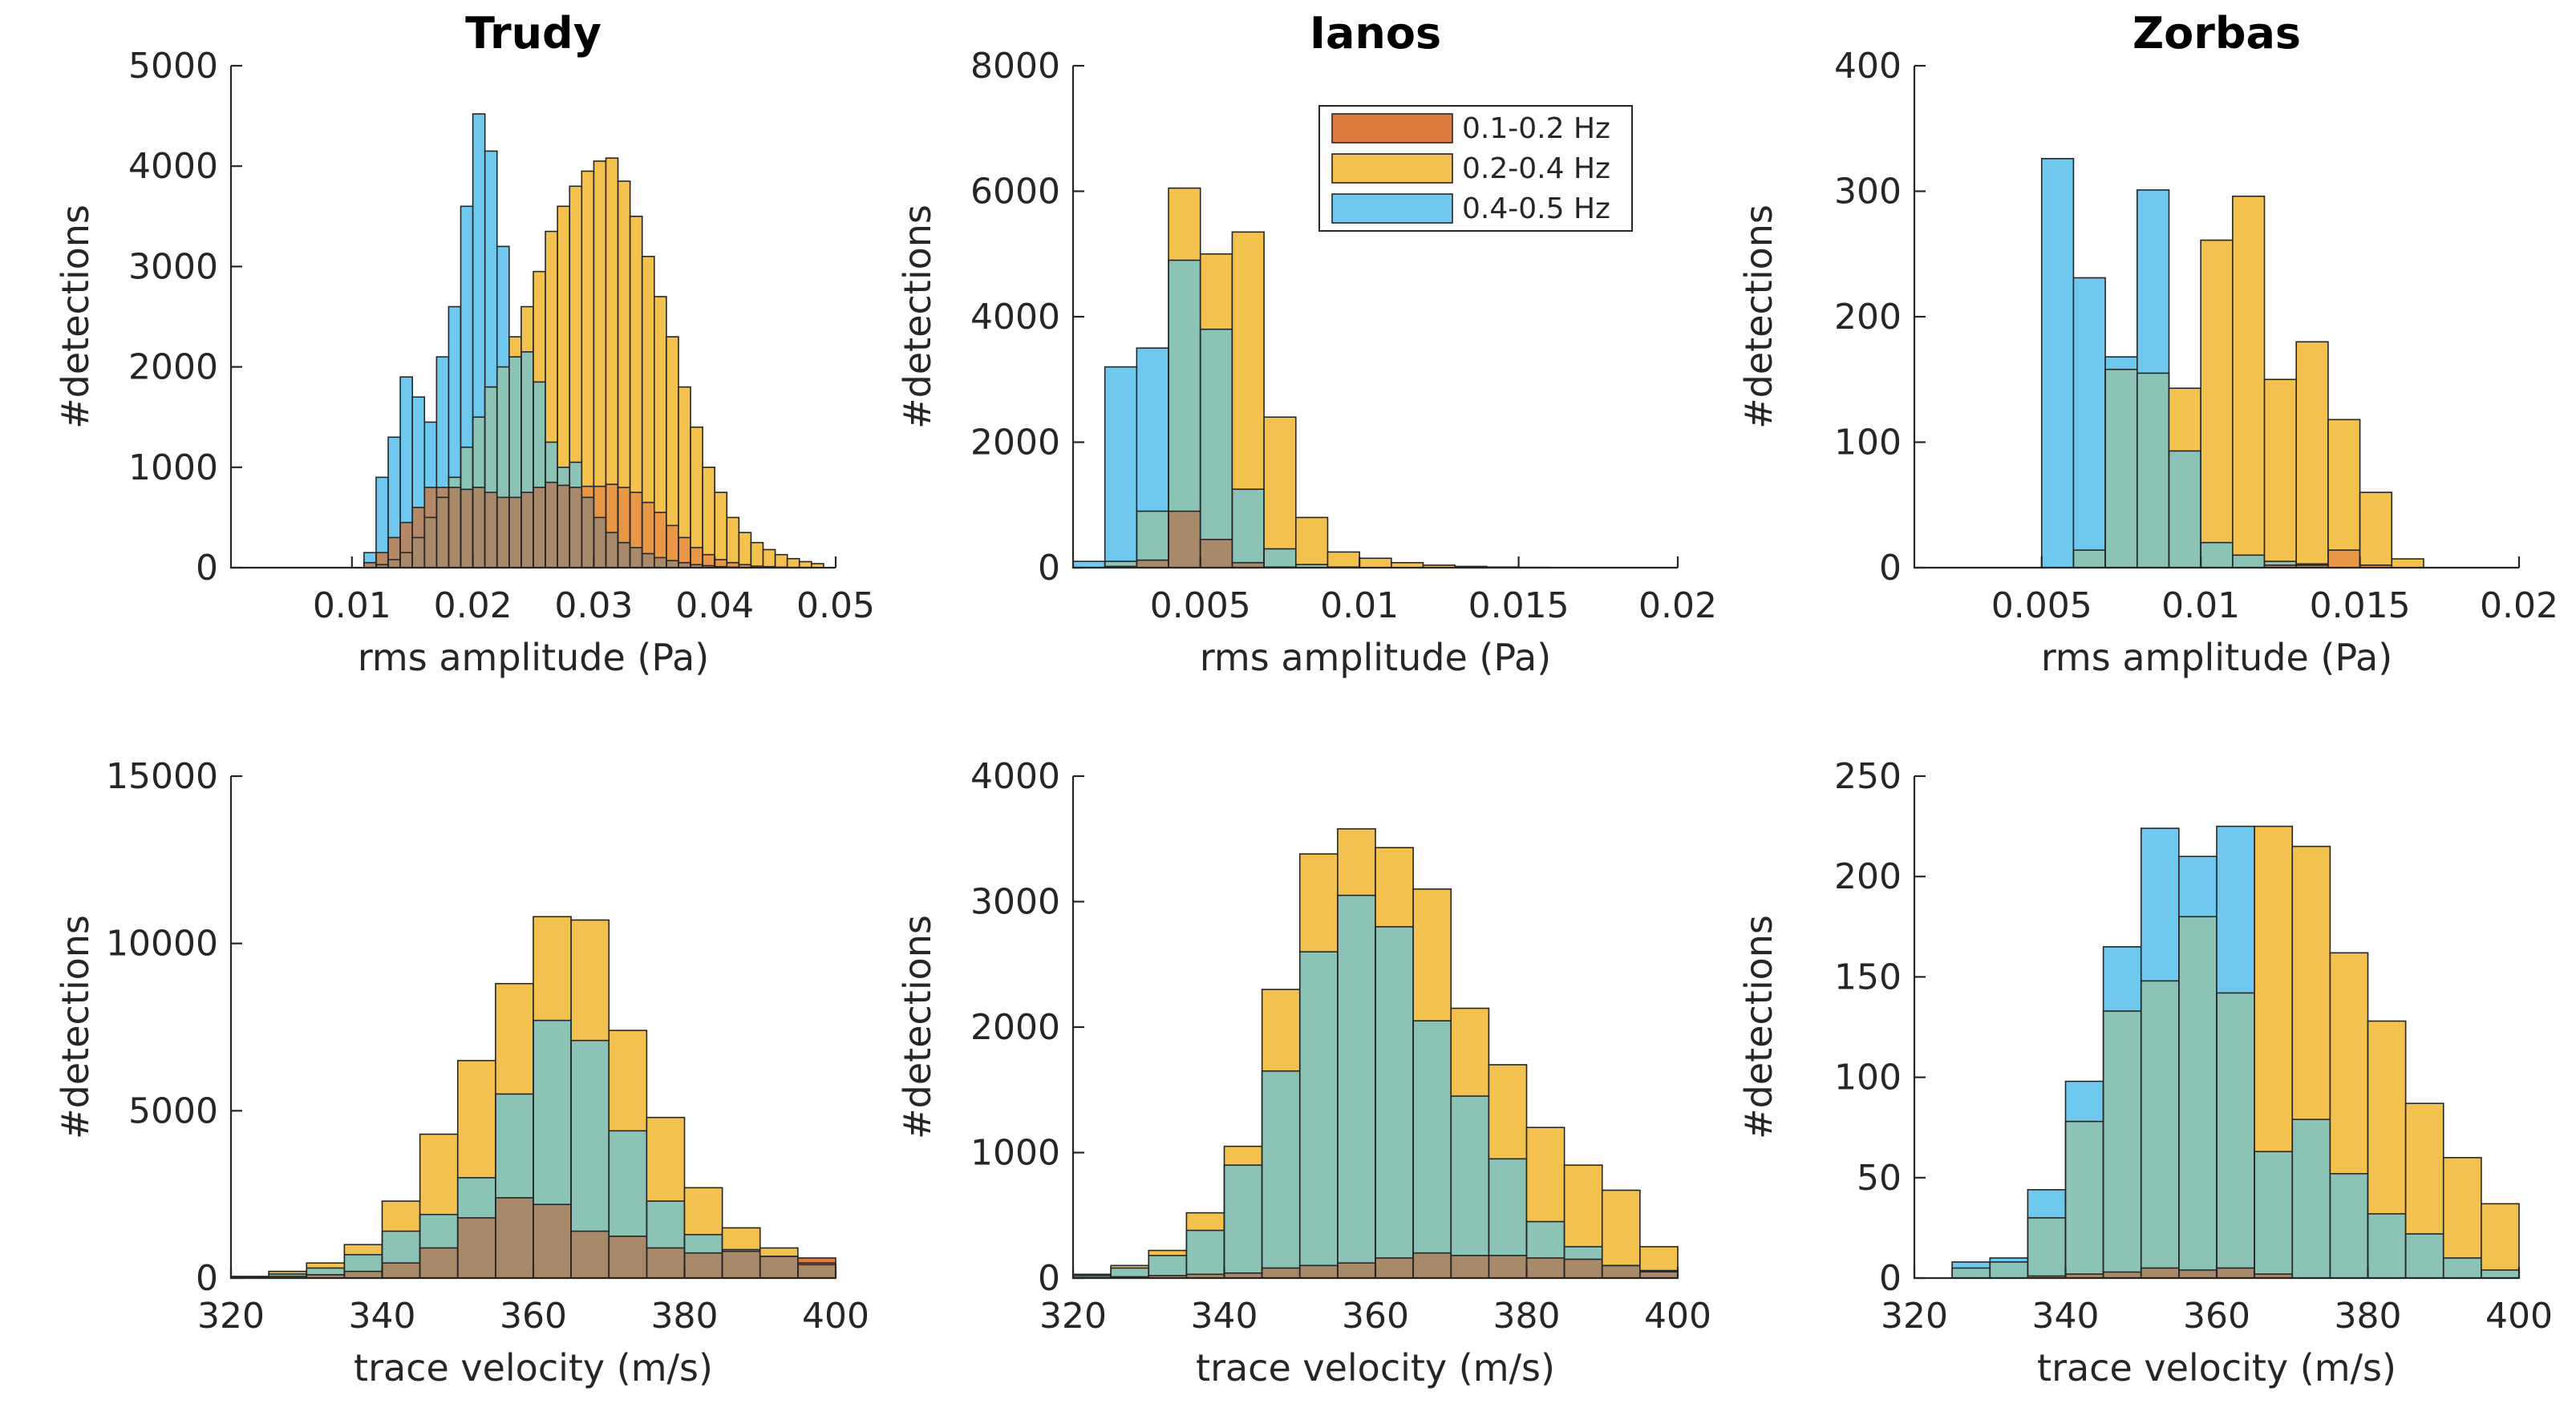 This screenshot has width=2576, height=1428. I want to click on y-tick-label: 10000, so click(162, 944).